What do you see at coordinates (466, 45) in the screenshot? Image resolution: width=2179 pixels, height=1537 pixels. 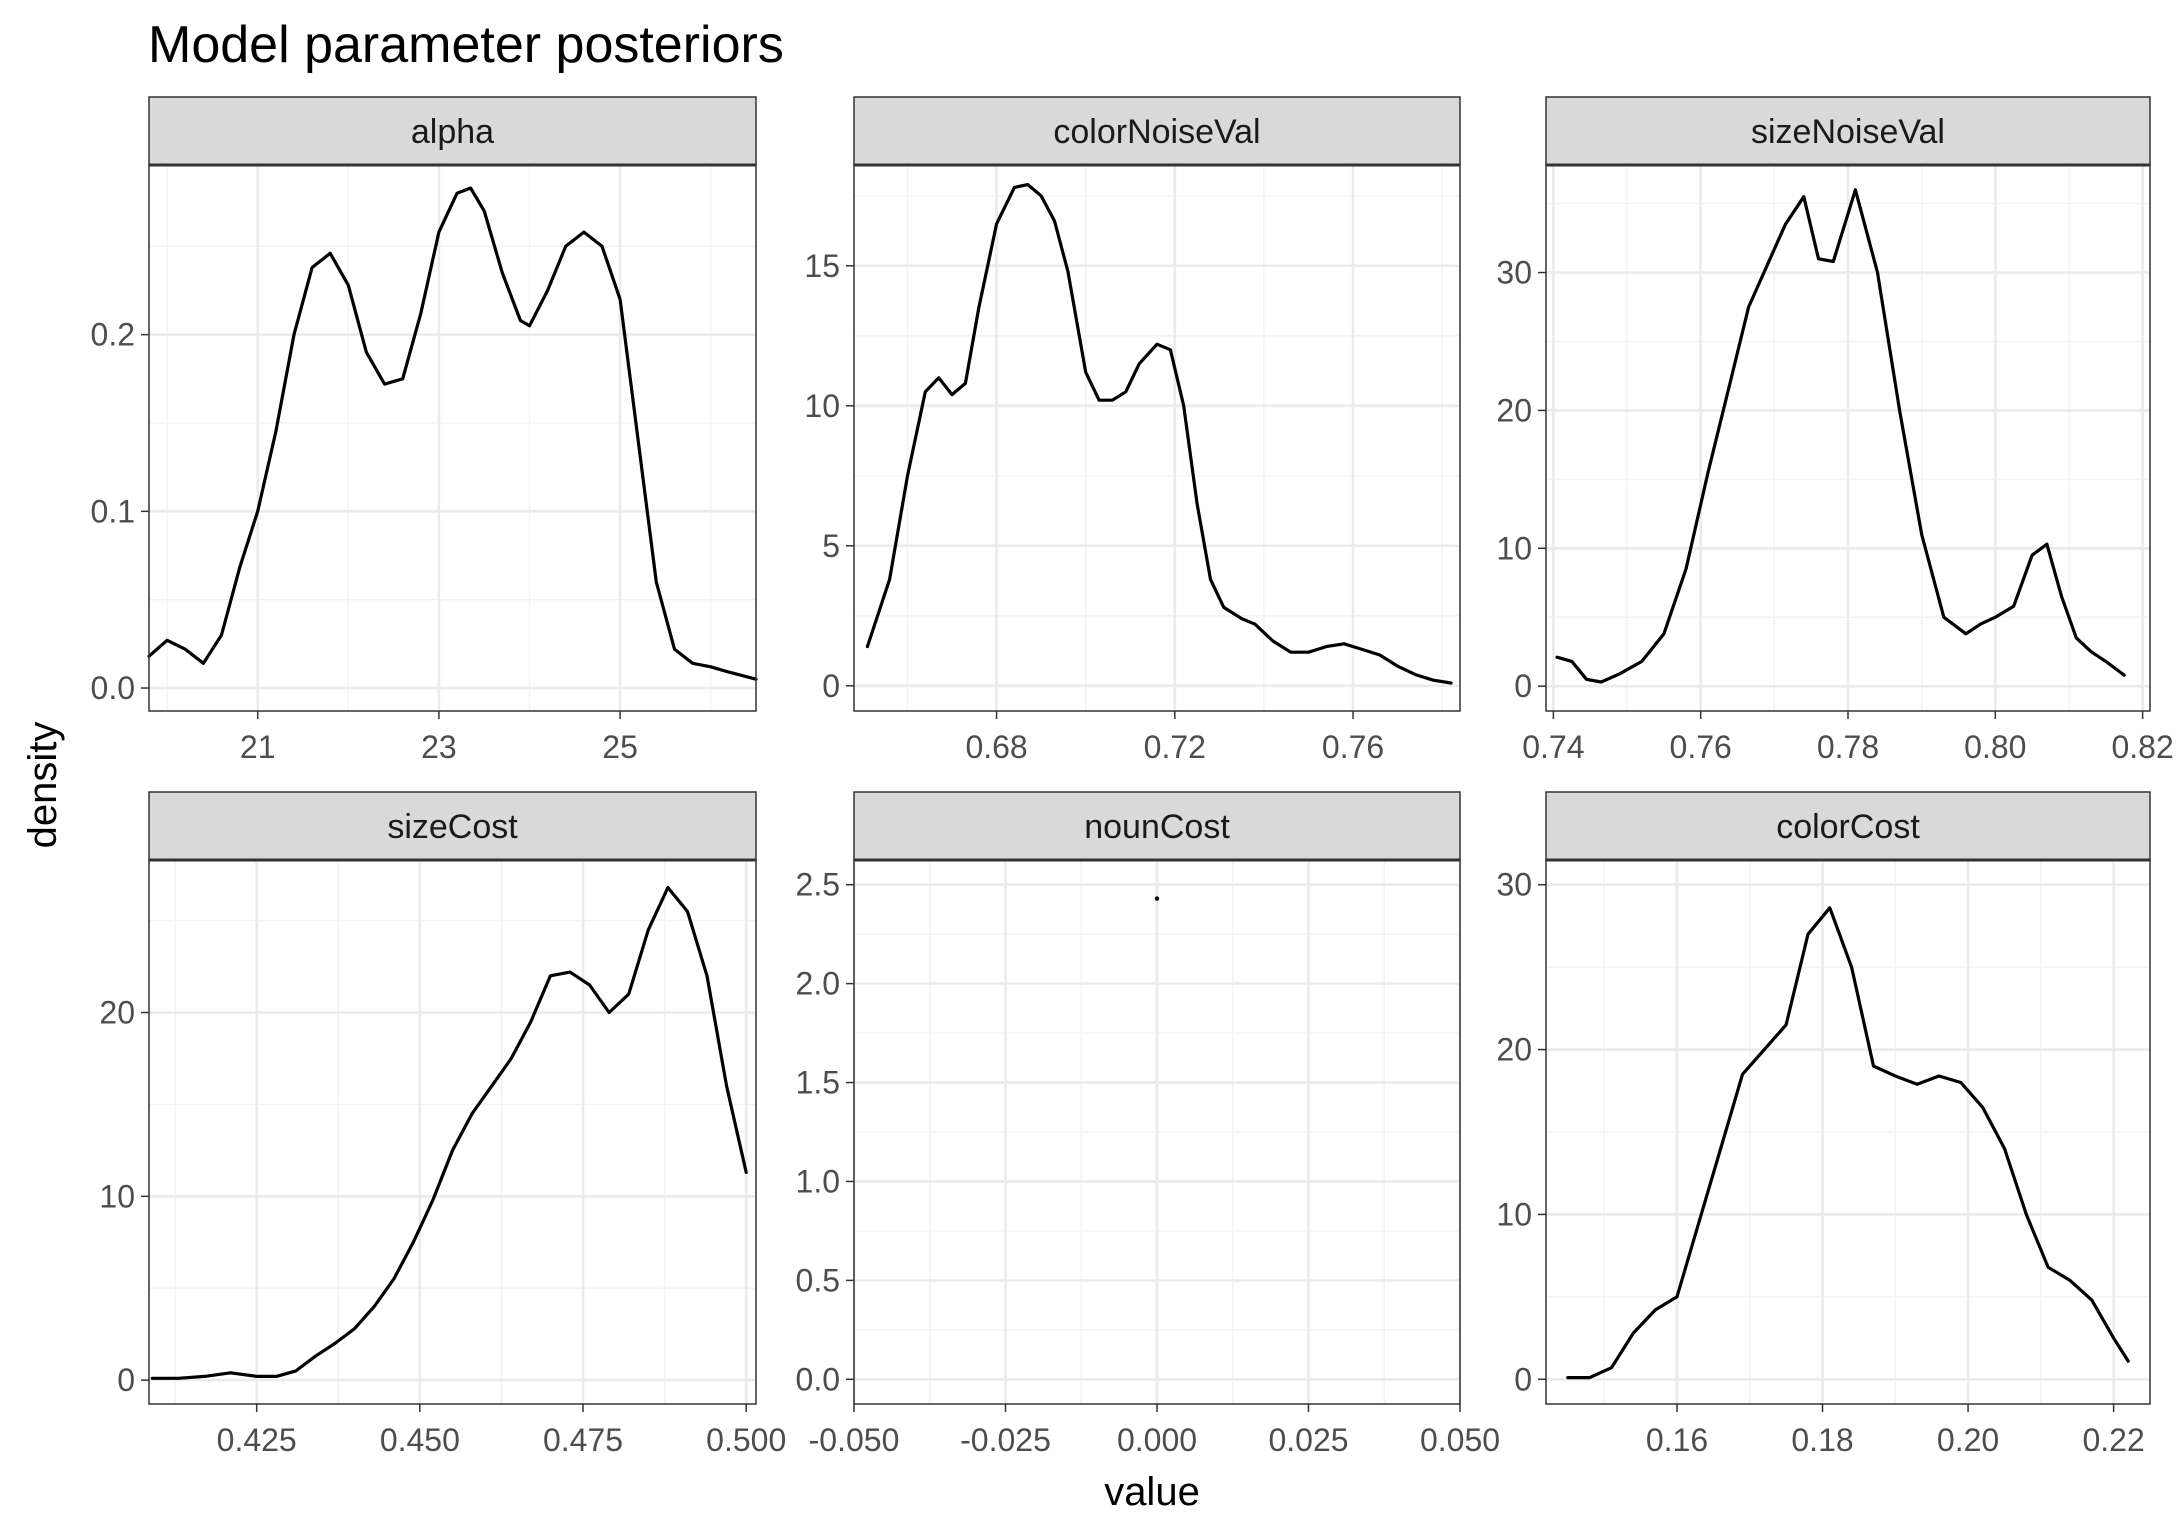 I see `chart-title: Model parameter posteriors` at bounding box center [466, 45].